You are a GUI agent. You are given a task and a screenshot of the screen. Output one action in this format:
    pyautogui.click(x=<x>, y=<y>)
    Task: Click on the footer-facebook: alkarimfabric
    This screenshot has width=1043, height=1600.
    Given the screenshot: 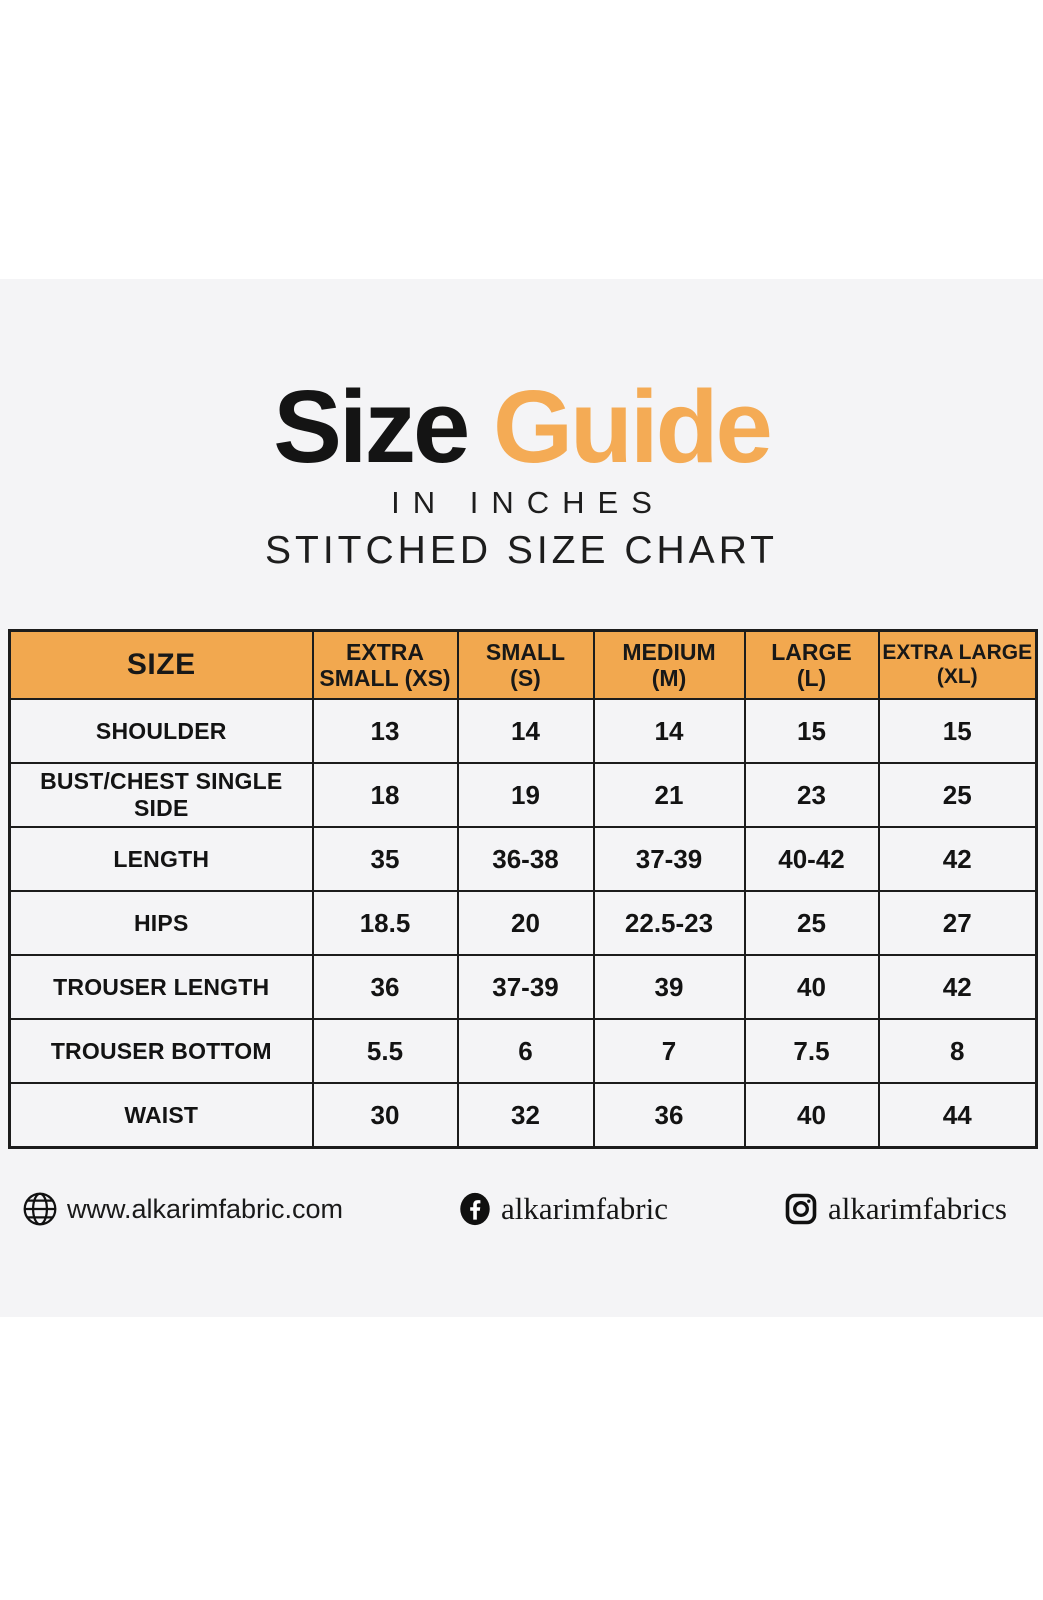 What is the action you would take?
    pyautogui.click(x=563, y=1209)
    